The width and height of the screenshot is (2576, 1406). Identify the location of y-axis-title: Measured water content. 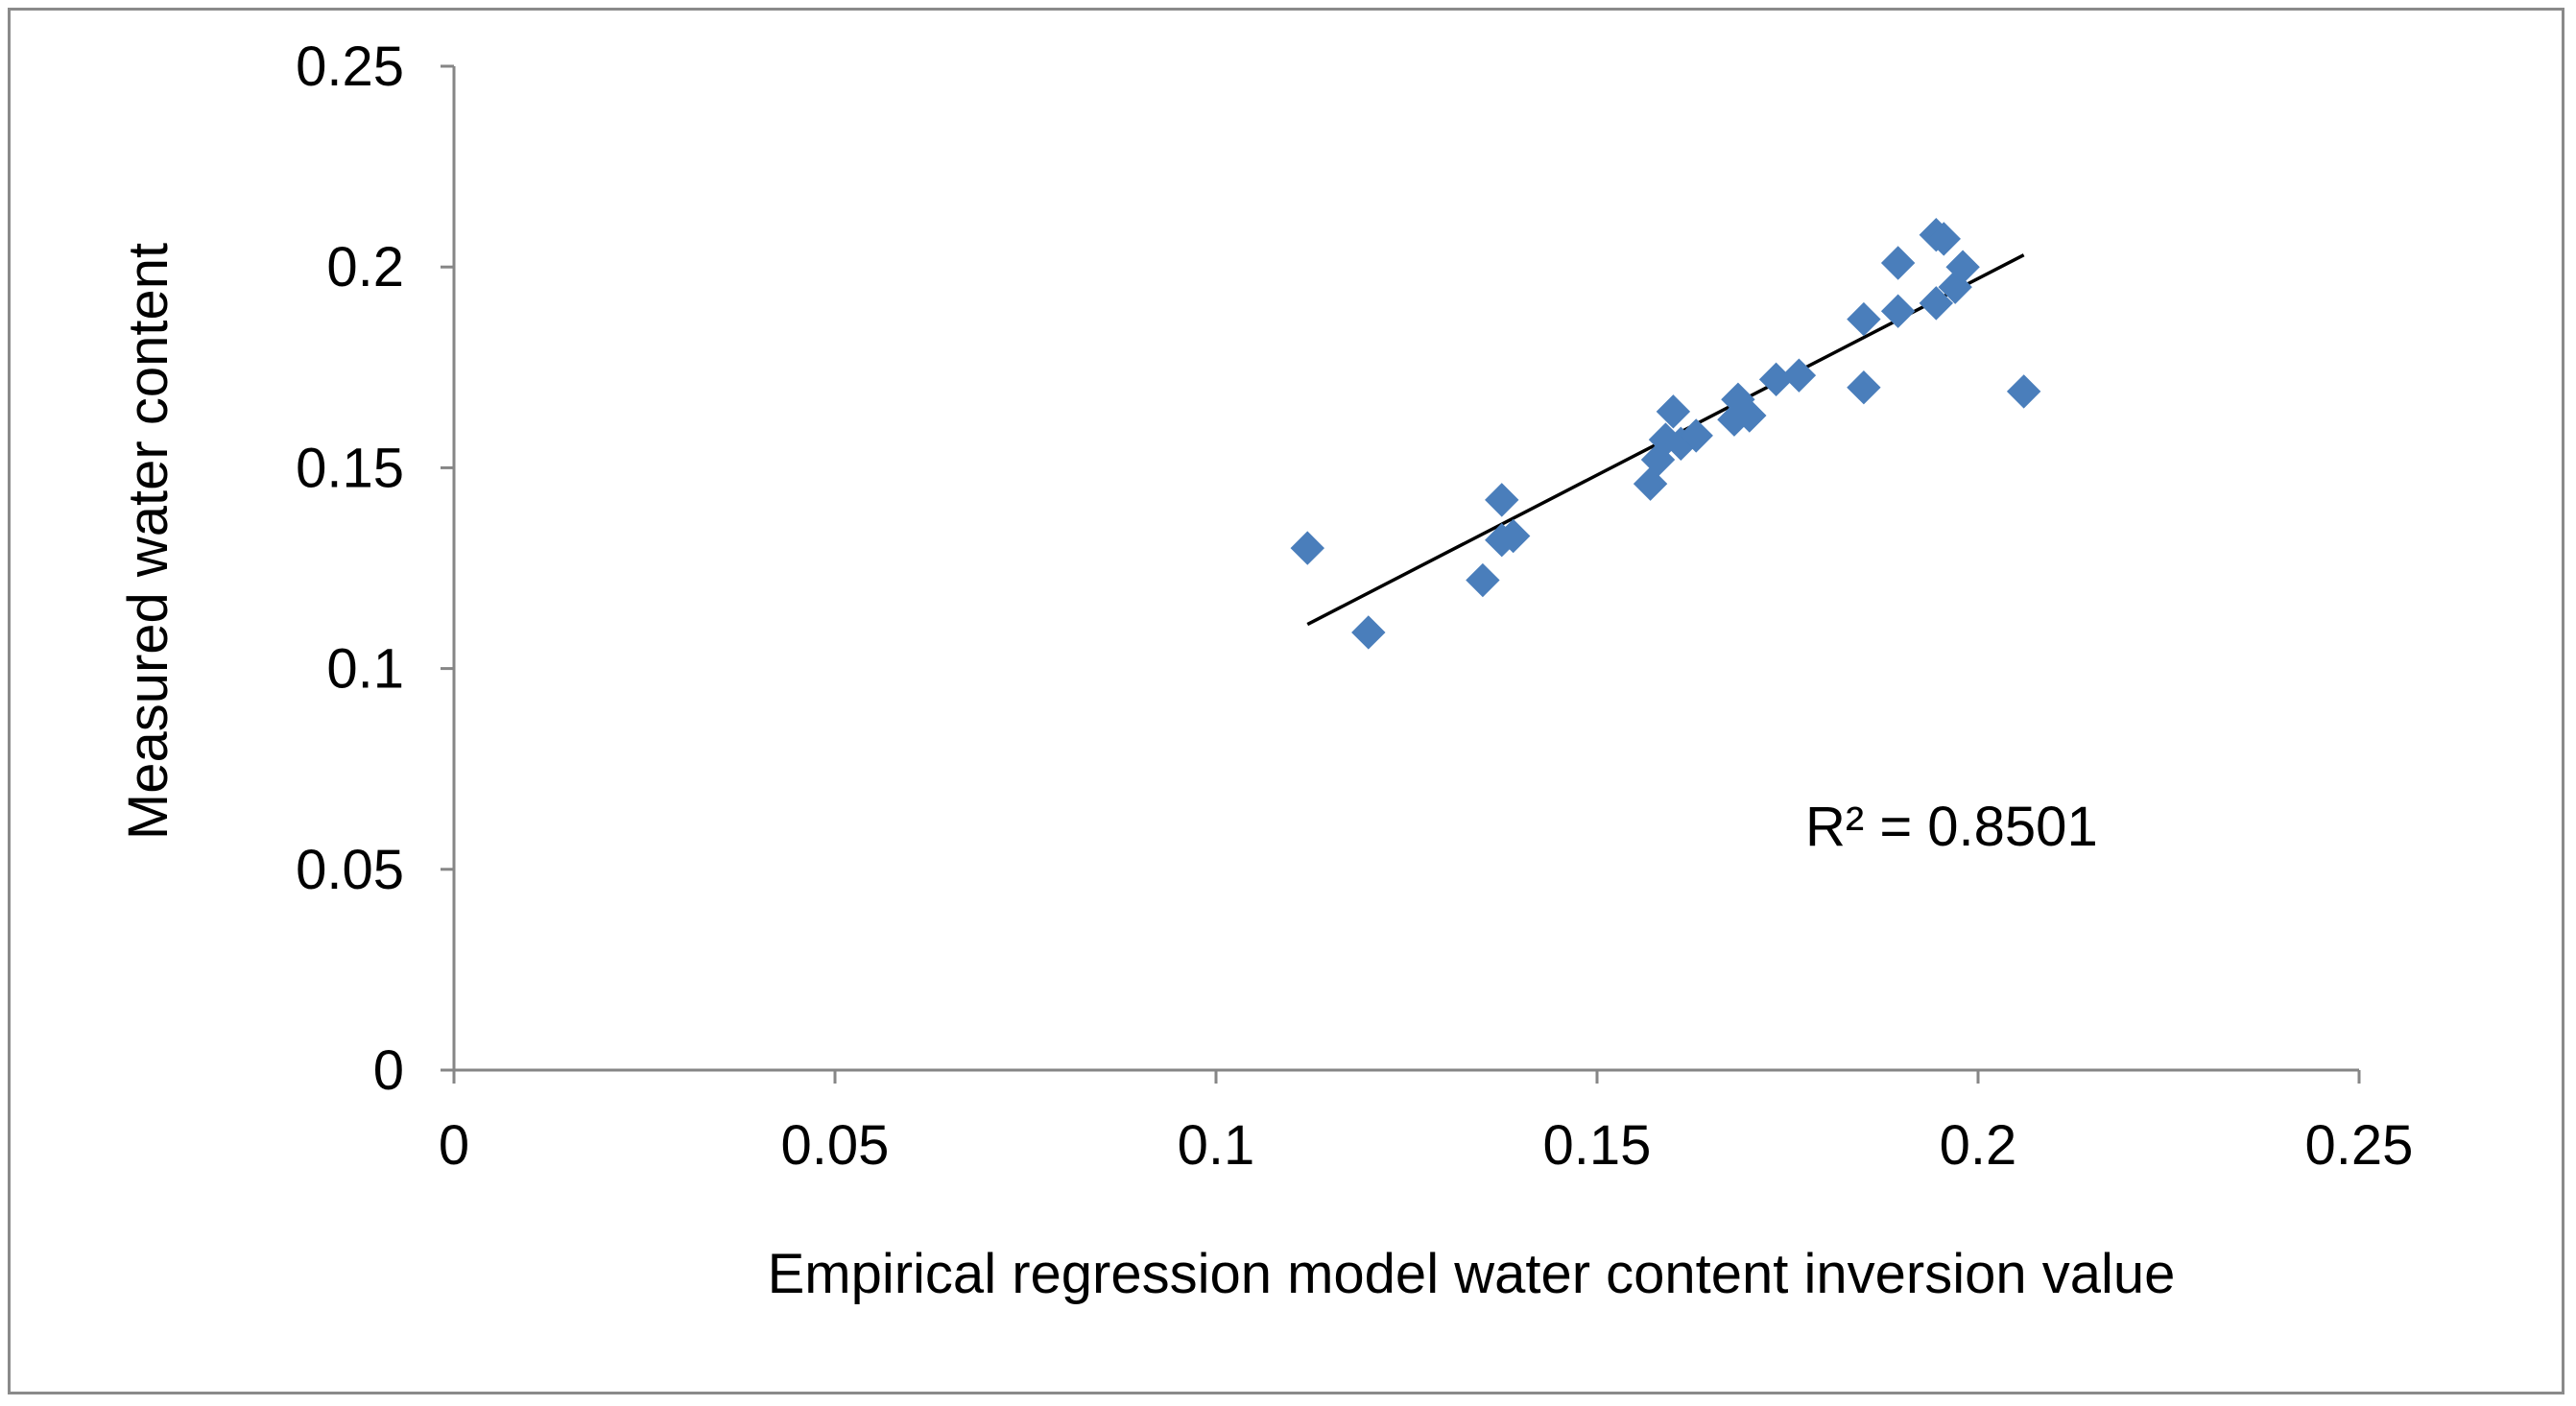
(148, 541).